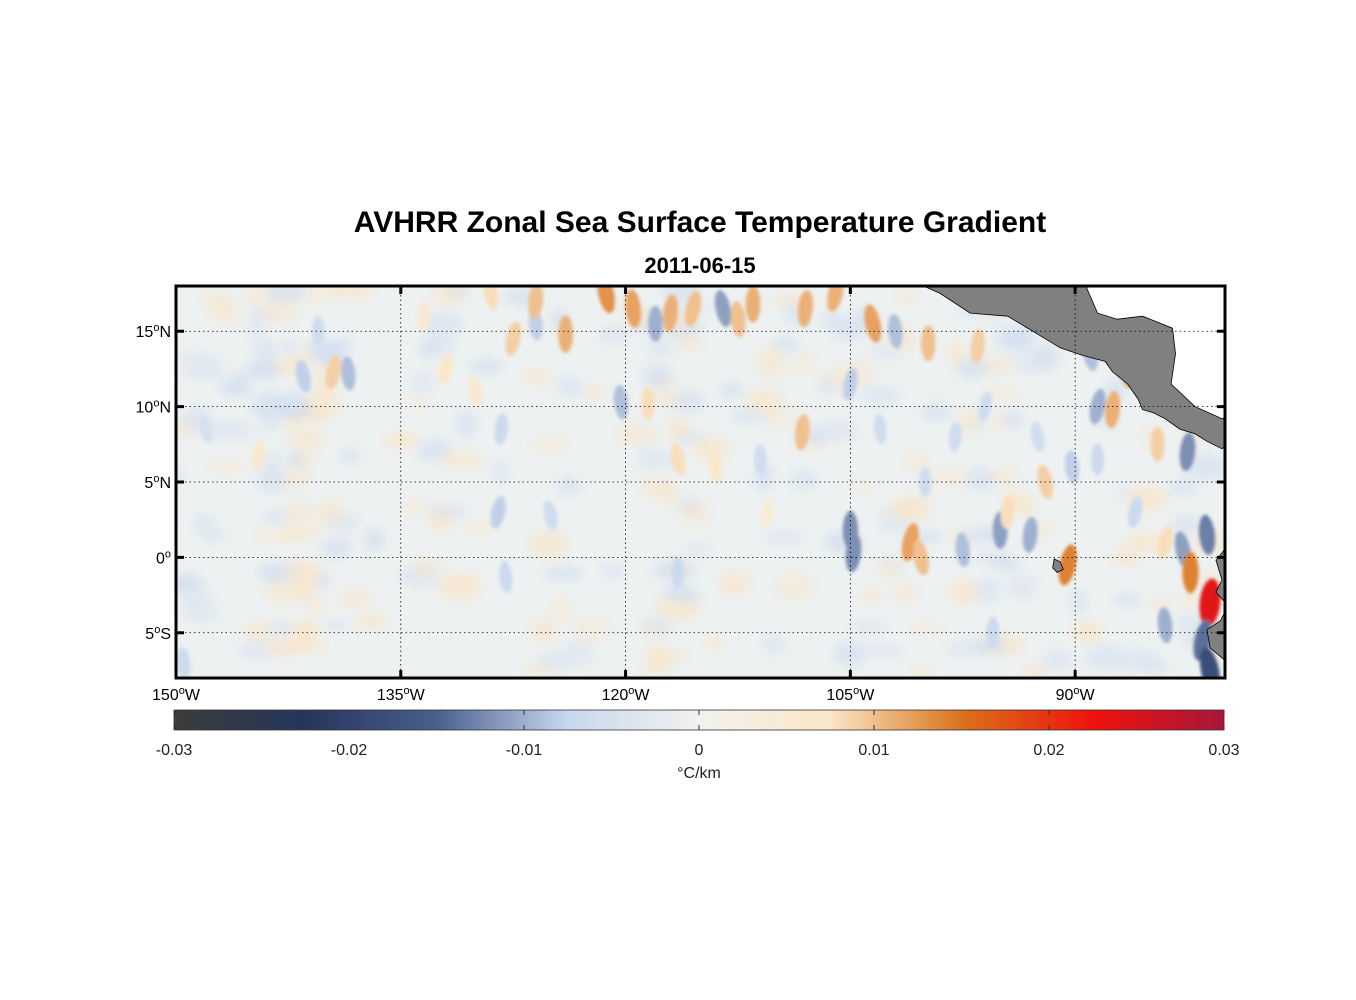 The image size is (1356, 1000). What do you see at coordinates (401, 694) in the screenshot?
I see `x-tick-label: 135oW` at bounding box center [401, 694].